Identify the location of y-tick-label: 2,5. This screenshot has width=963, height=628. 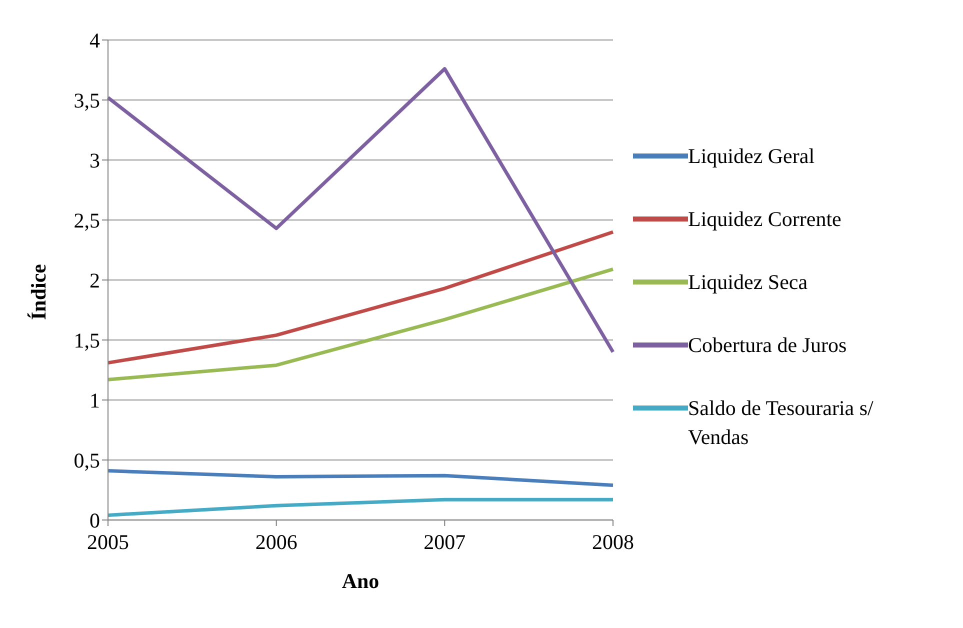
(87, 220).